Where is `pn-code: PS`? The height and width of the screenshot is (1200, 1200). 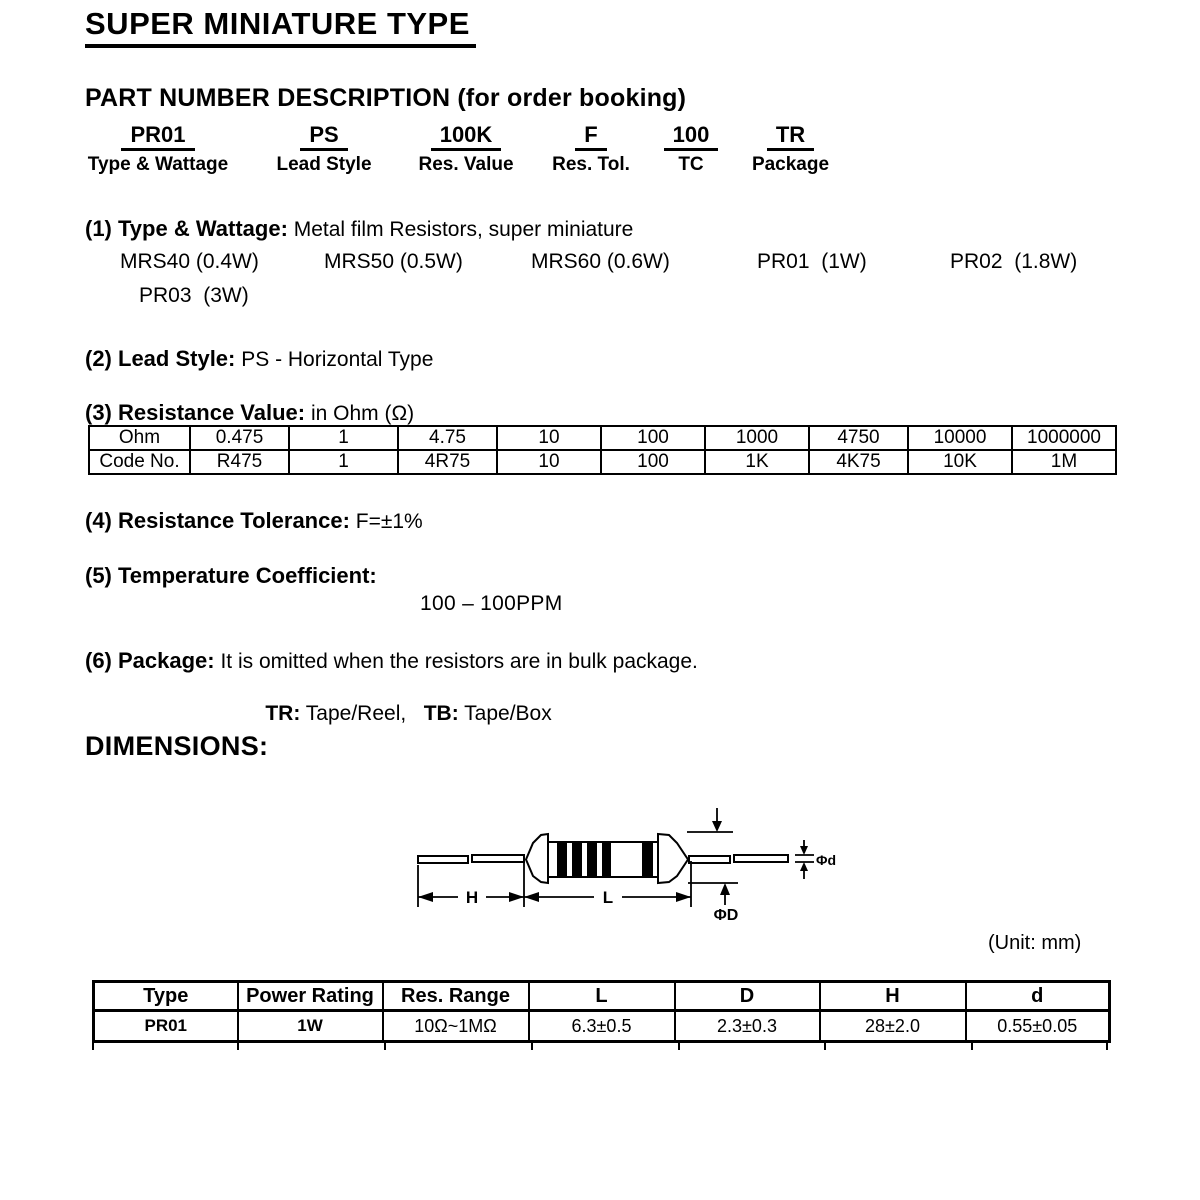
pn-code: PS is located at coordinates (324, 137).